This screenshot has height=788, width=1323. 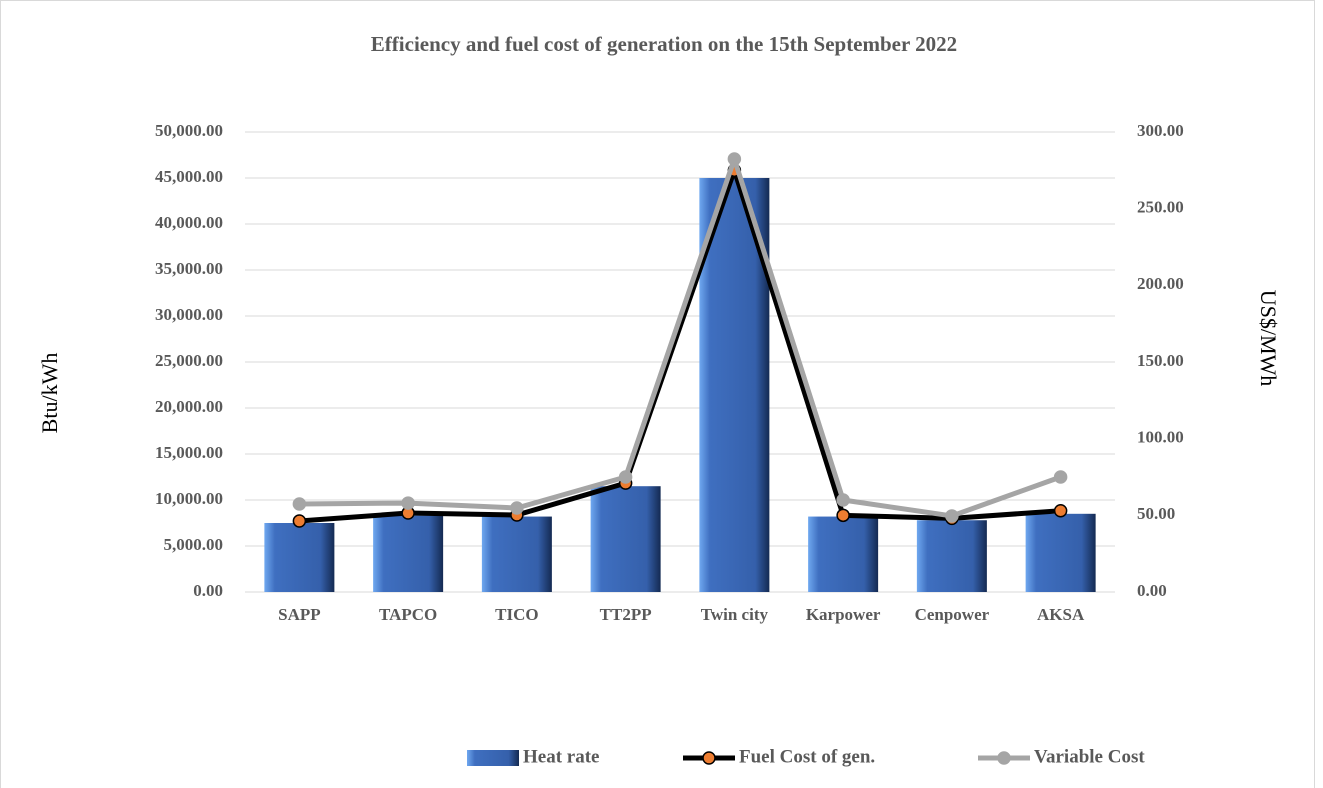 I want to click on y2-tick-label: 200.00, so click(x=1160, y=283).